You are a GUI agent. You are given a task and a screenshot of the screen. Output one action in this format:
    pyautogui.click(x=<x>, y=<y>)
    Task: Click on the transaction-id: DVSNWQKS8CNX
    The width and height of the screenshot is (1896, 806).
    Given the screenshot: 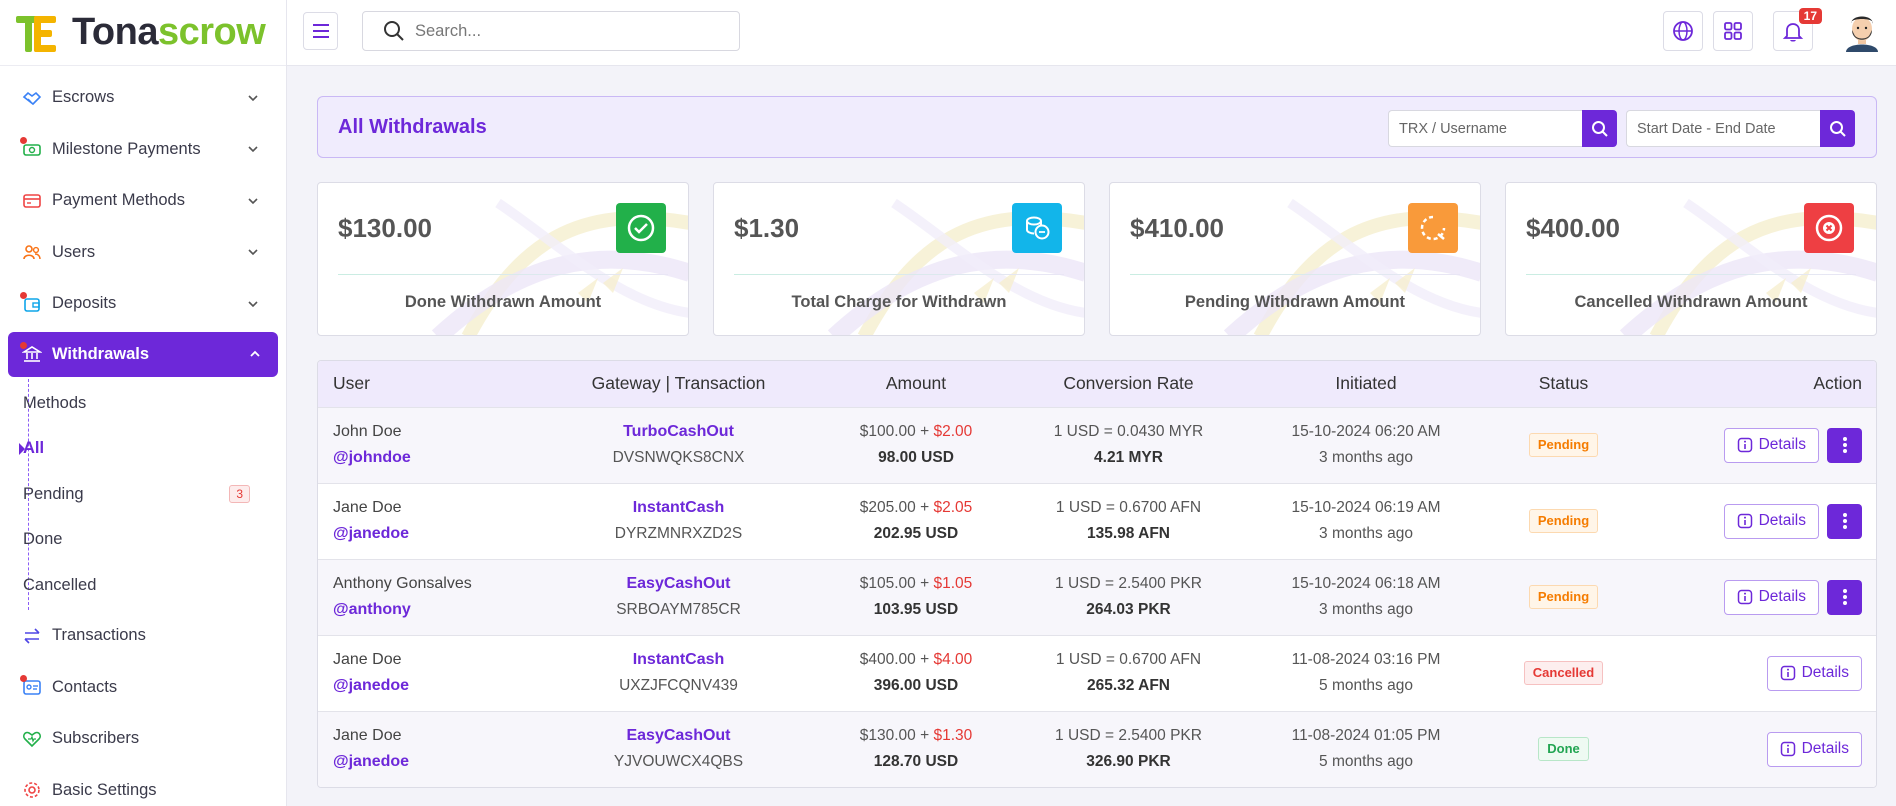 What is the action you would take?
    pyautogui.click(x=678, y=457)
    